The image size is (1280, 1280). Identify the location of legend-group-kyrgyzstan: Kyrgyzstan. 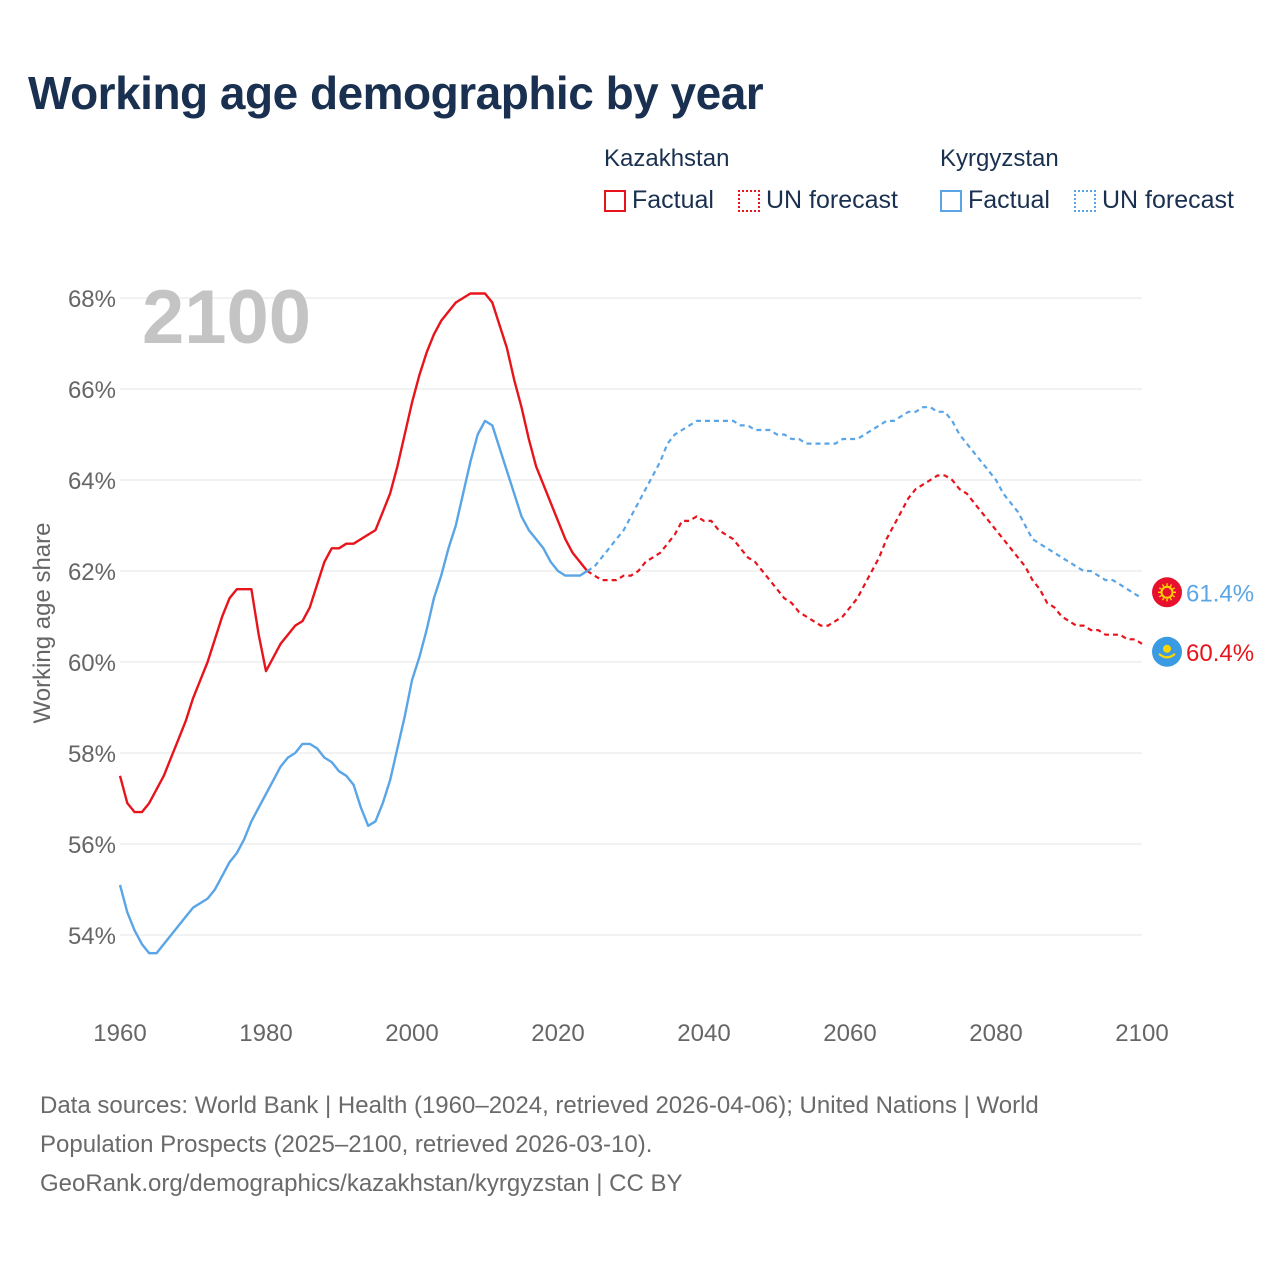
(999, 158).